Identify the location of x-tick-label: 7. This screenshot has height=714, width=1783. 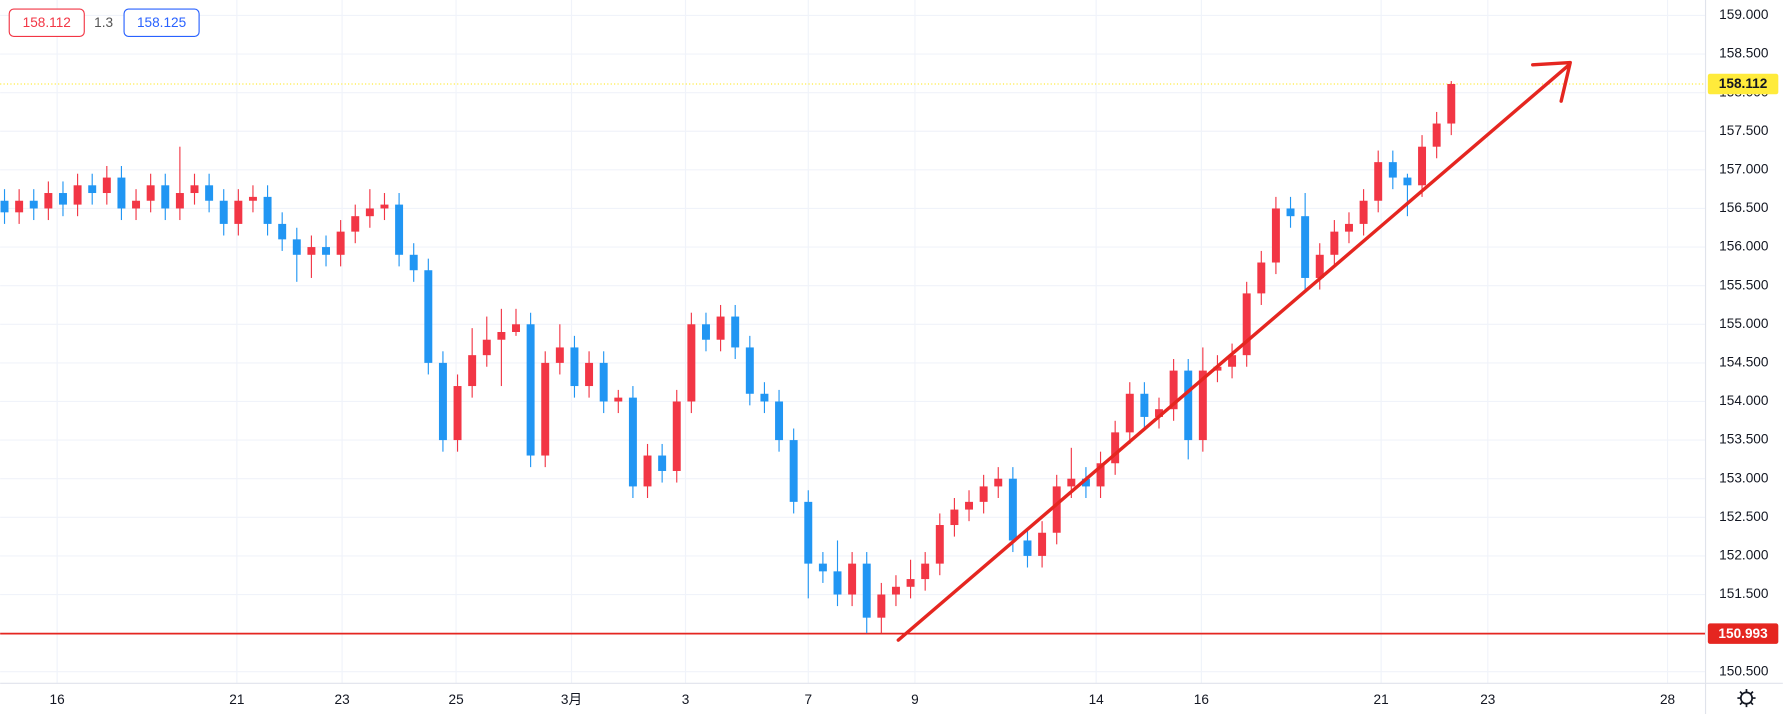
(808, 699).